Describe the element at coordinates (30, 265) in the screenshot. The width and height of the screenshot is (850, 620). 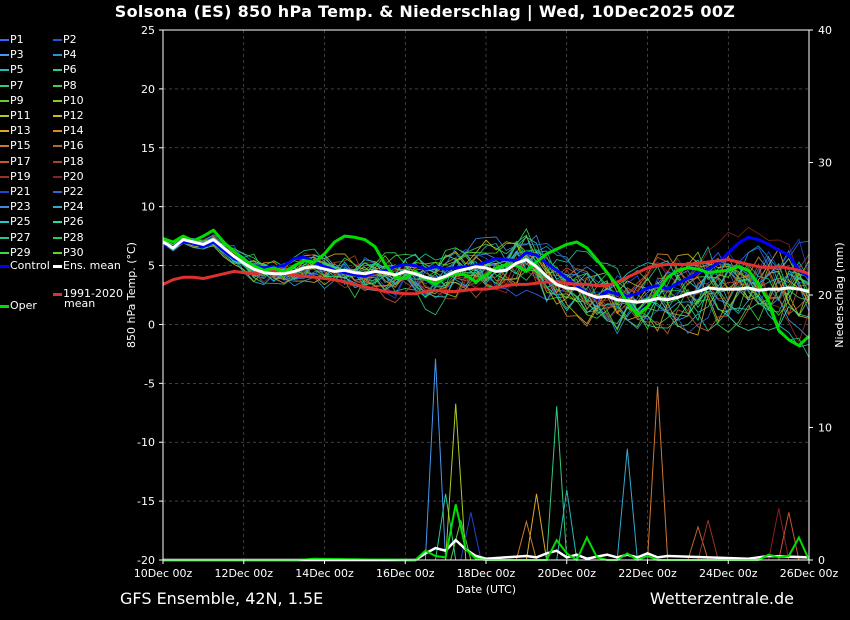
I see `legend-item-control-label: Control` at that location.